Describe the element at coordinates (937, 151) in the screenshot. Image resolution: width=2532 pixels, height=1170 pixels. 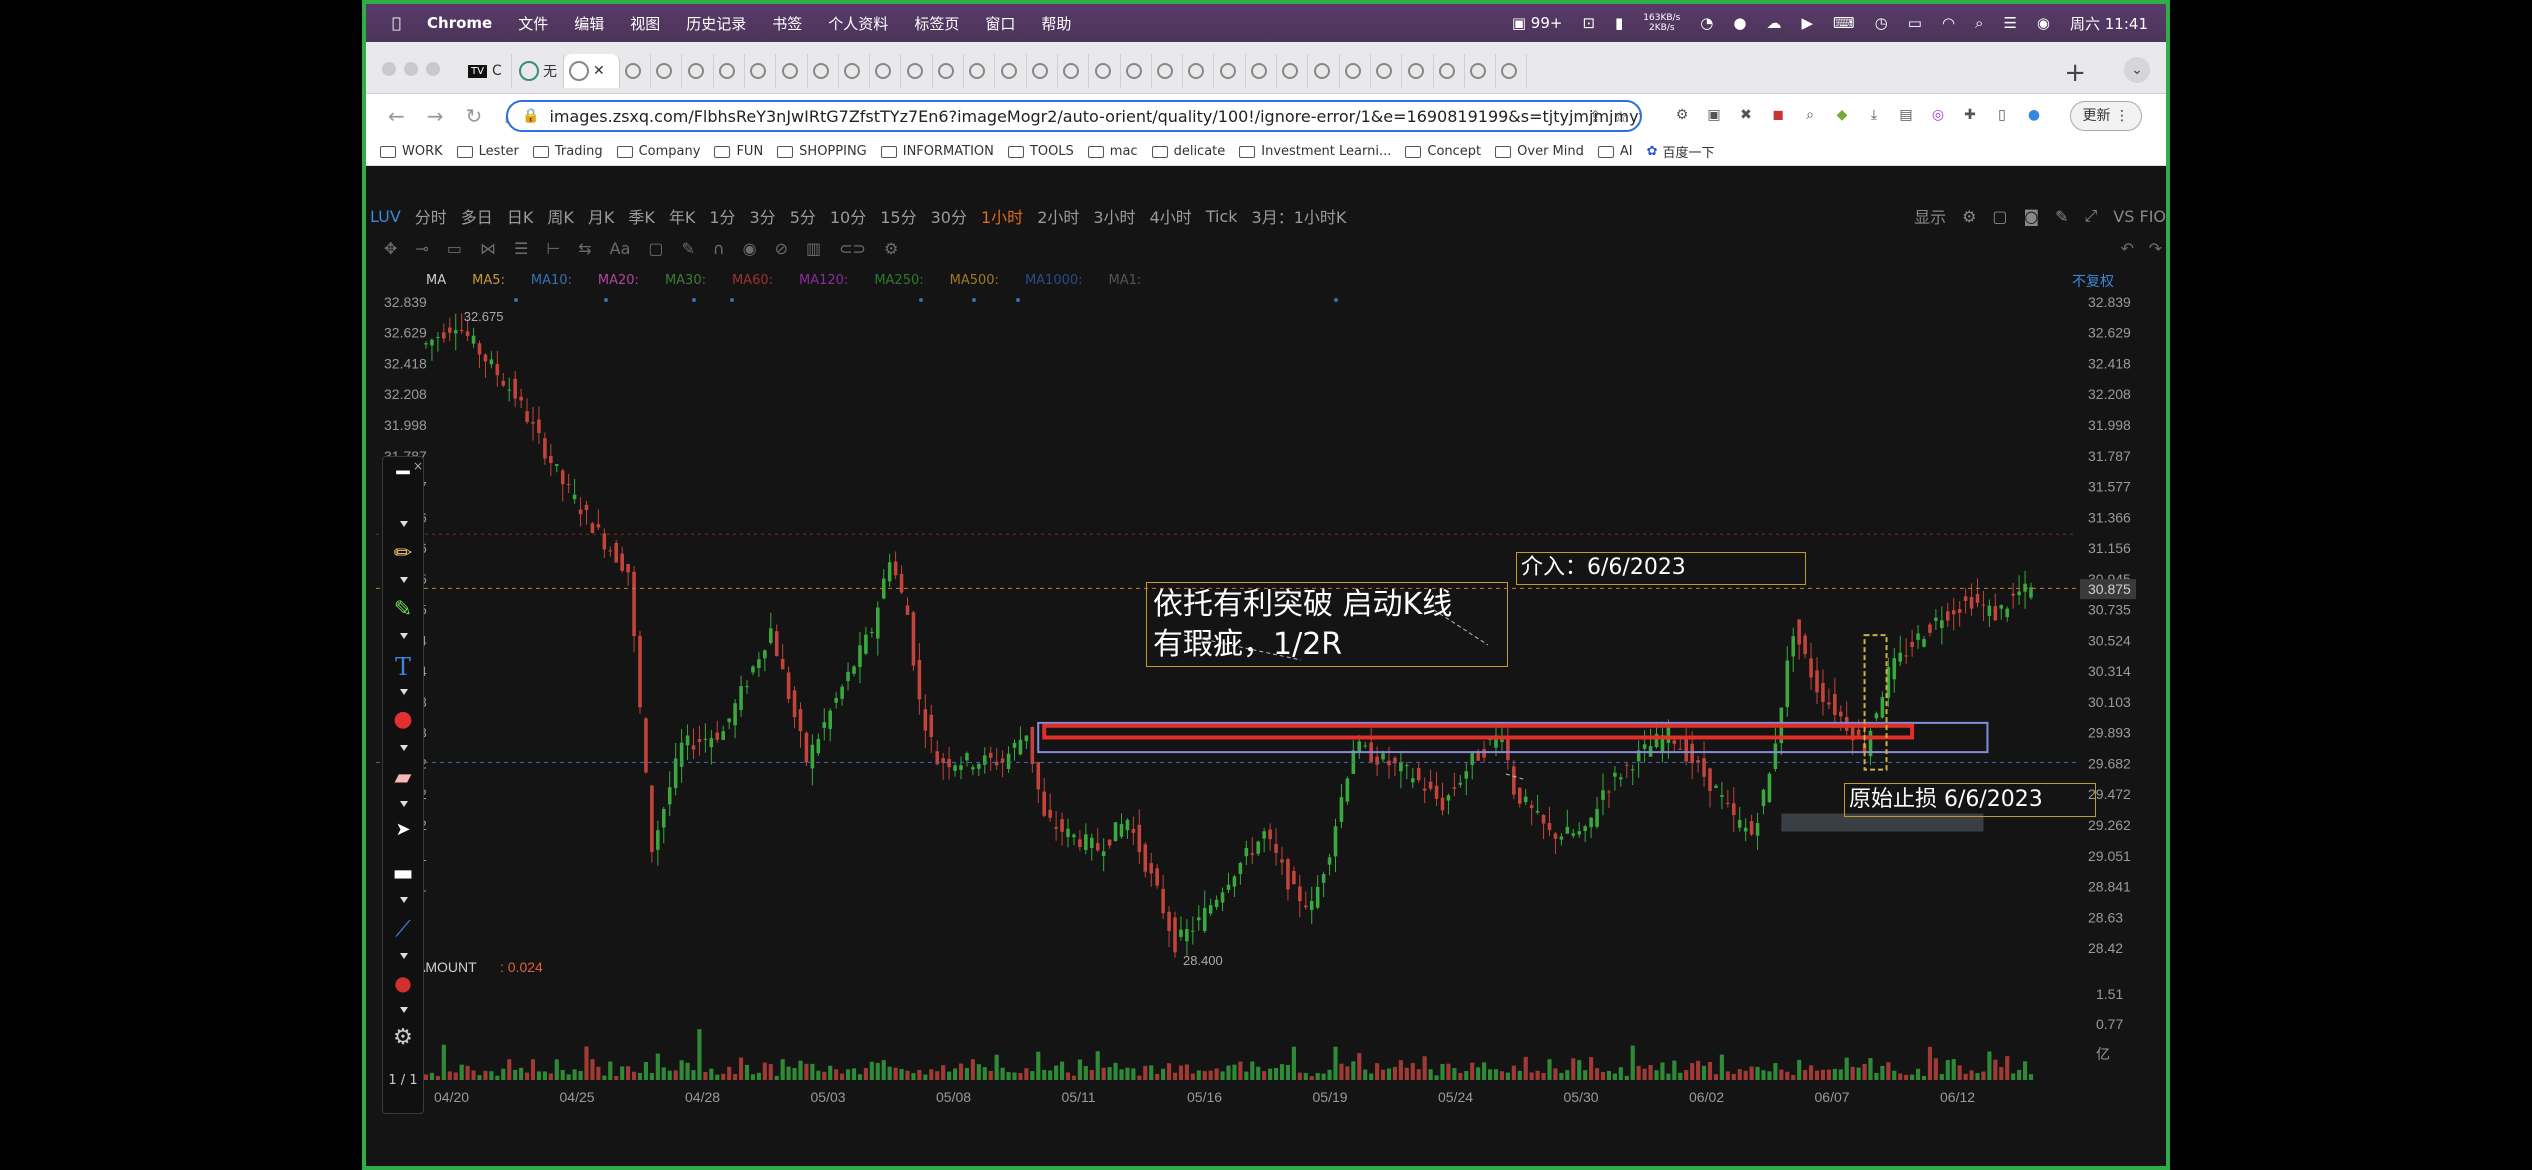
I see `bookmark-item: INFORMATION` at that location.